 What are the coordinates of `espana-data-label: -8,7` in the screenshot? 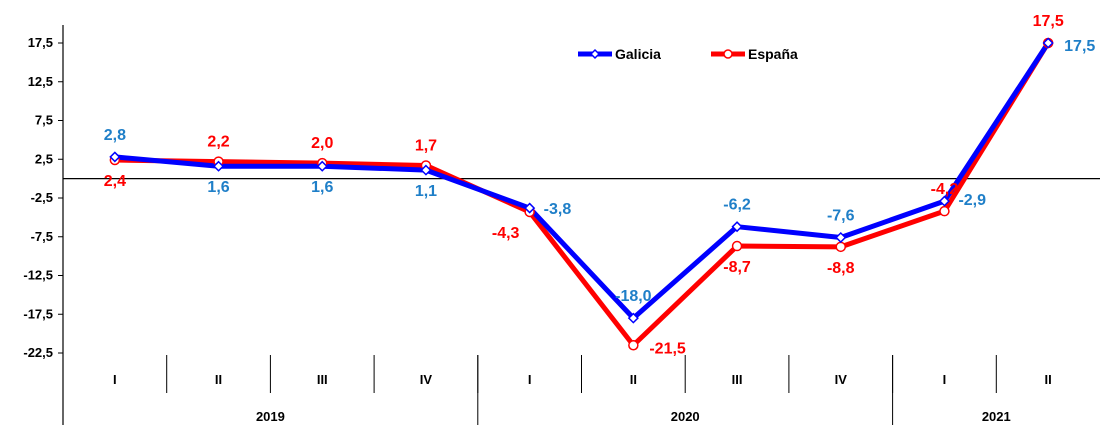 It's located at (737, 267).